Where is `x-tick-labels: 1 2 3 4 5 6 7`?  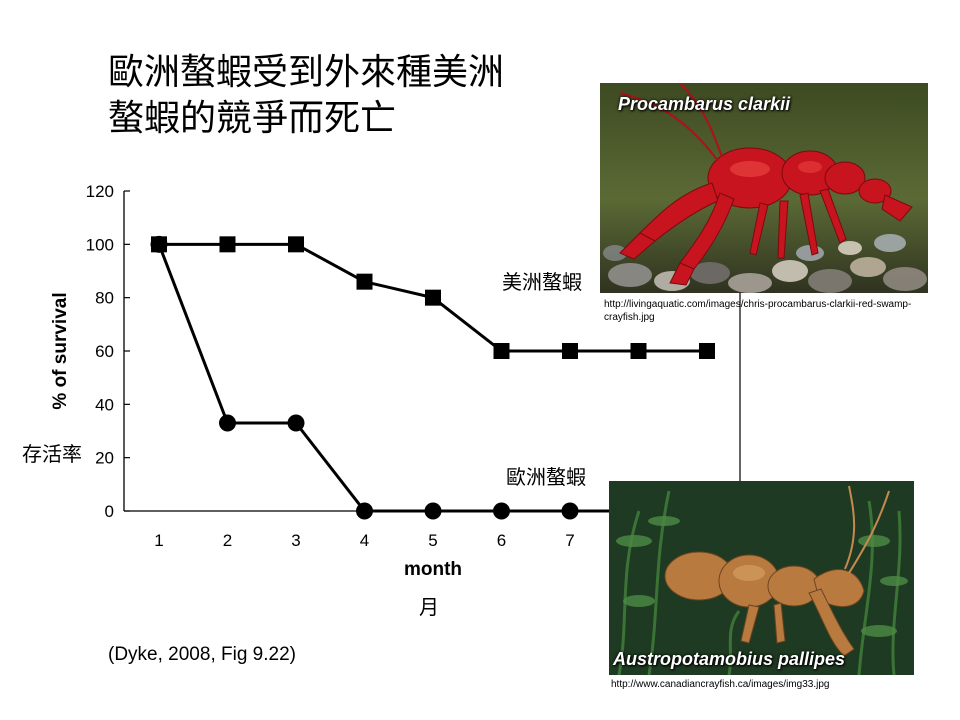
x-tick-labels: 1 2 3 4 5 6 7 is located at coordinates (364, 540).